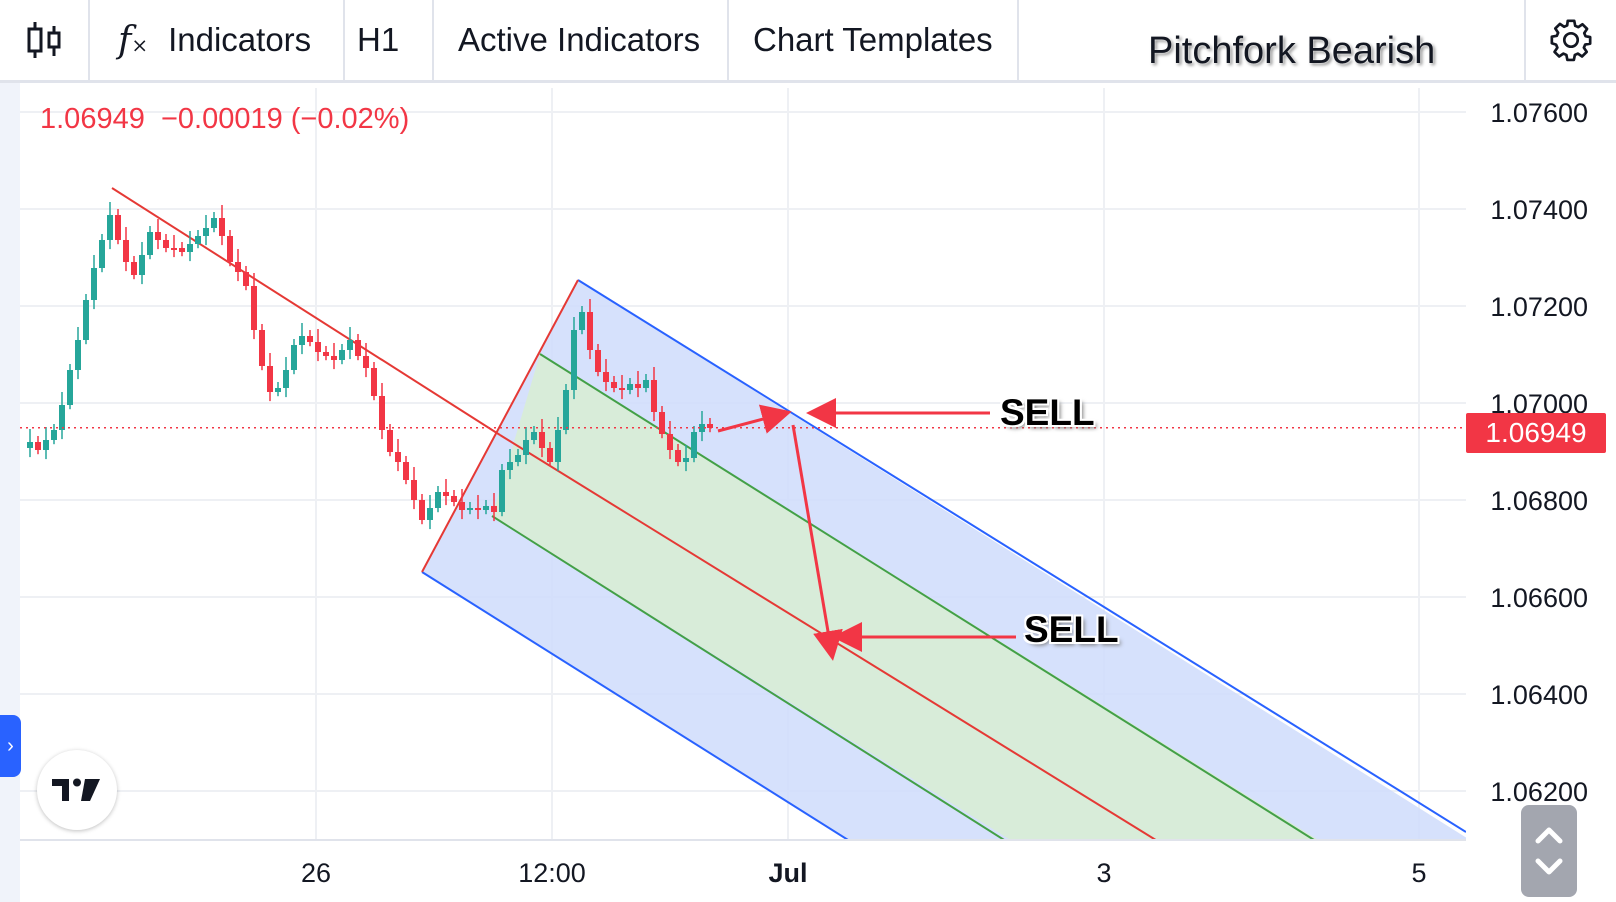 This screenshot has height=902, width=1616. I want to click on candlestick-icon, so click(44, 40).